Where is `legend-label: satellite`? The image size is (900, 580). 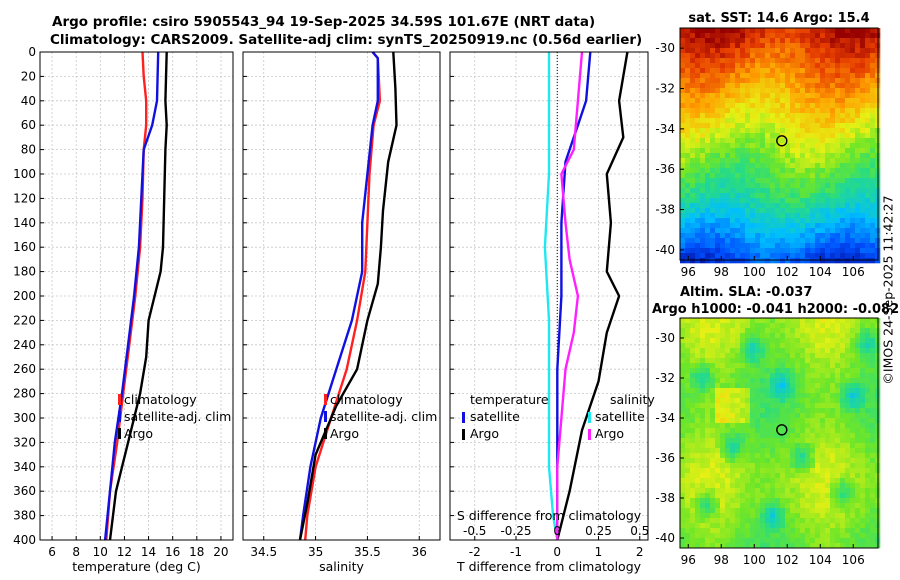 legend-label: satellite is located at coordinates (495, 416).